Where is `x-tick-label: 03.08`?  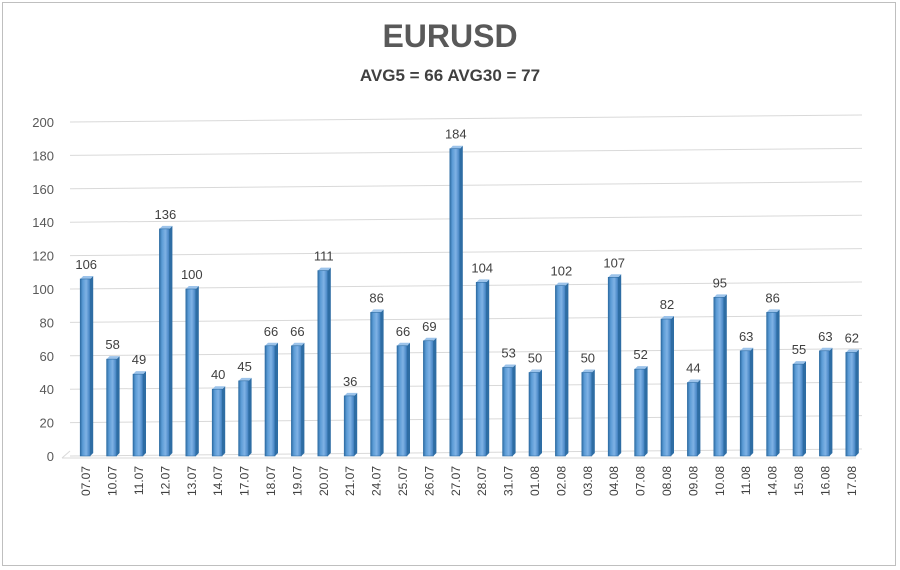
x-tick-label: 03.08 is located at coordinates (588, 481).